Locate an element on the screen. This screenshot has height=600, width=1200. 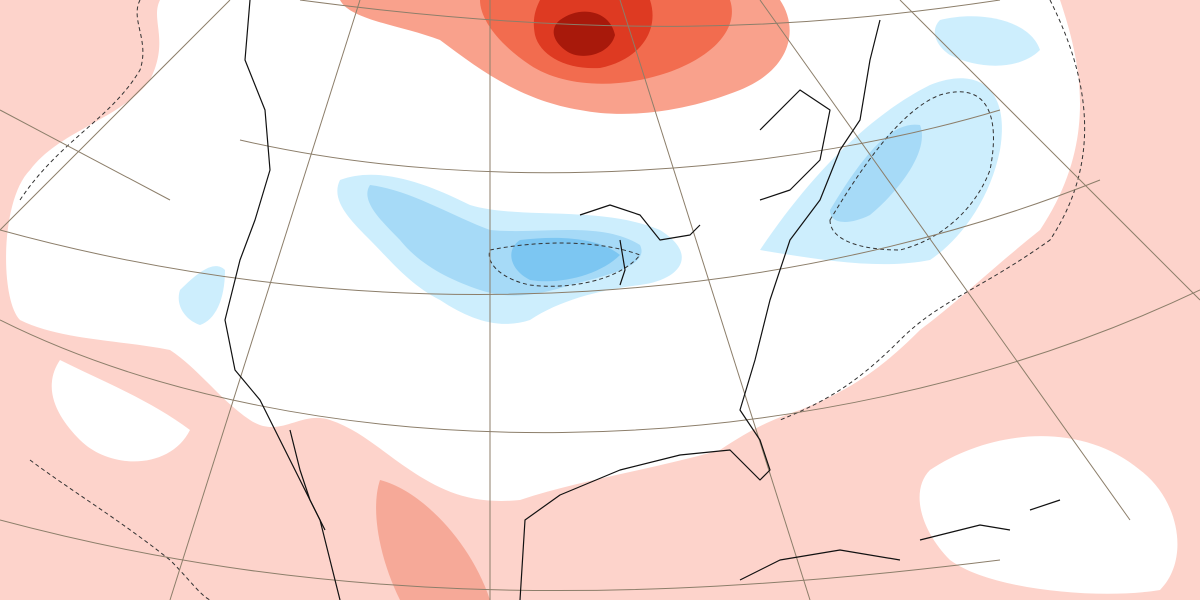
great-lakes is located at coordinates (640, 245).